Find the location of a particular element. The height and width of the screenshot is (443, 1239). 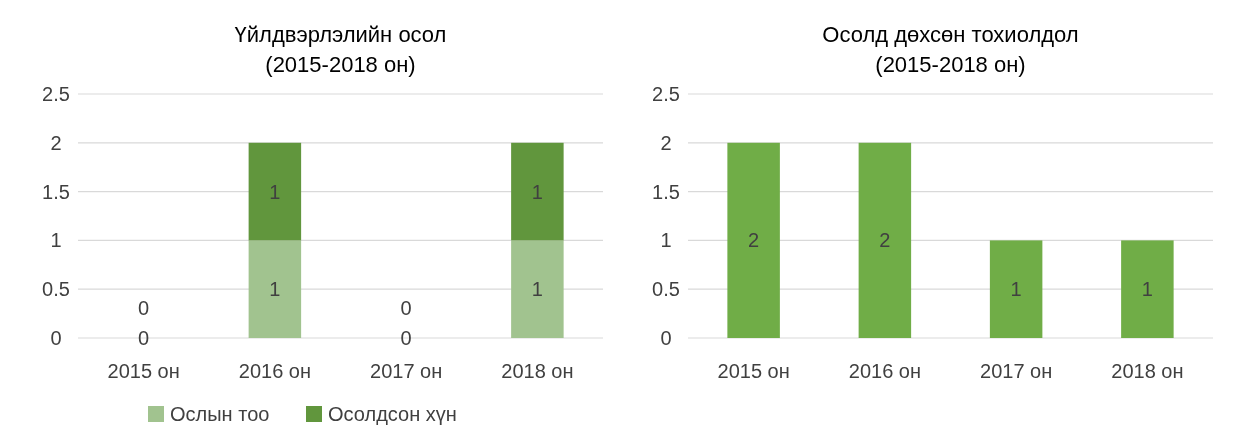

chart-title: Үйлдвэрлэлийн осол (2015-2018 он) is located at coordinates (340, 49).